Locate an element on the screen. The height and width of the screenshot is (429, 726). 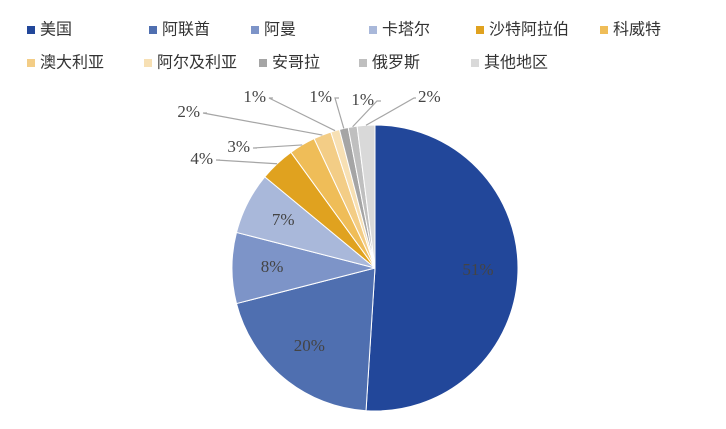
legend-label: 美国 is located at coordinates (56, 29).